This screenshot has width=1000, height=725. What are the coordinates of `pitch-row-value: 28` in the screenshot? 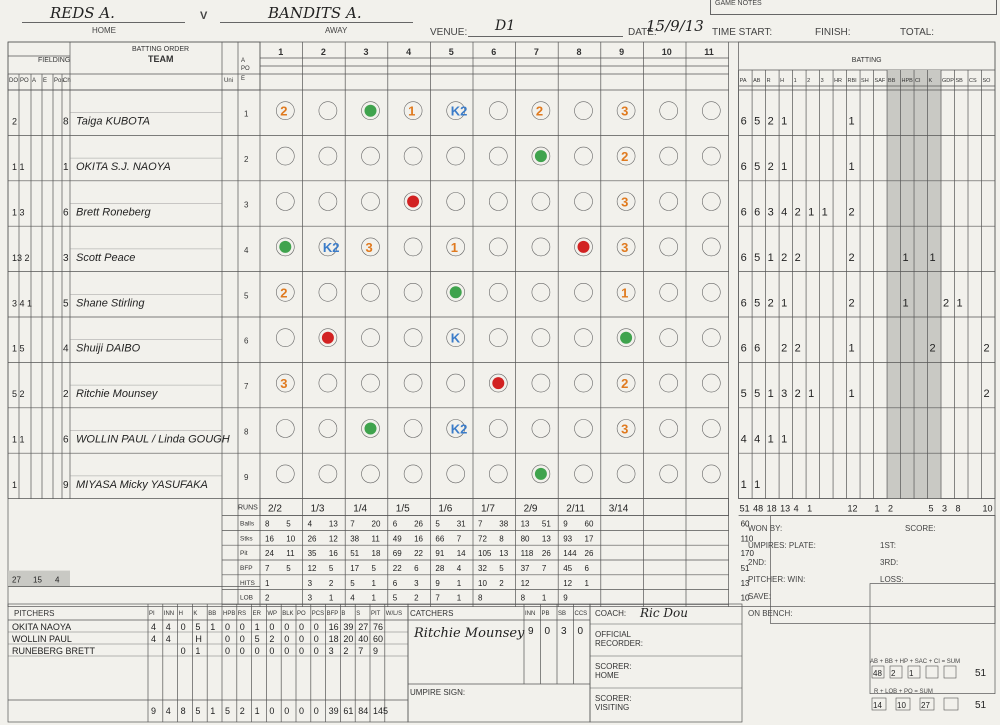 It's located at (439, 568).